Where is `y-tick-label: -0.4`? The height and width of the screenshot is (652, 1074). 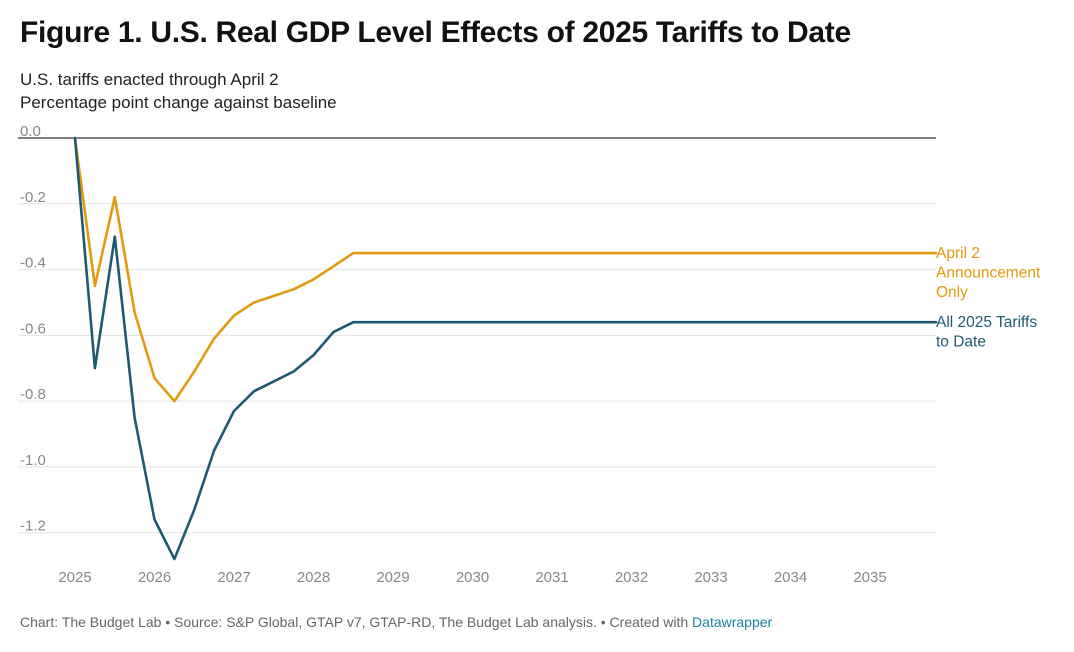 y-tick-label: -0.4 is located at coordinates (33, 263).